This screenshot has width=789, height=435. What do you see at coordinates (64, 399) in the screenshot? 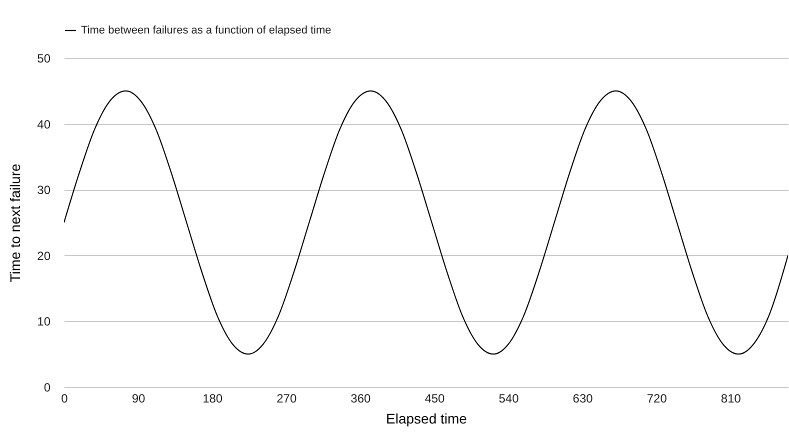
I see `x-tick-label: 0` at bounding box center [64, 399].